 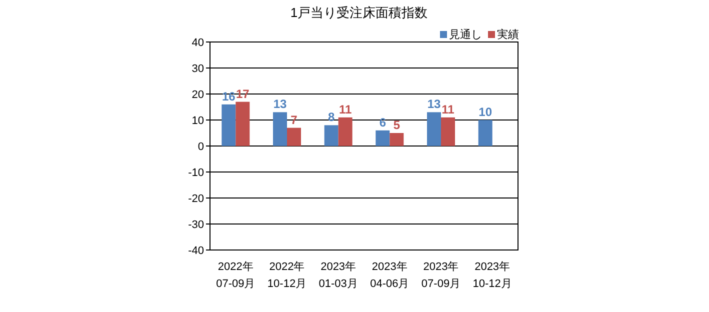 What do you see at coordinates (390, 275) in the screenshot?
I see `x-tick-label: 2023年 04-06月` at bounding box center [390, 275].